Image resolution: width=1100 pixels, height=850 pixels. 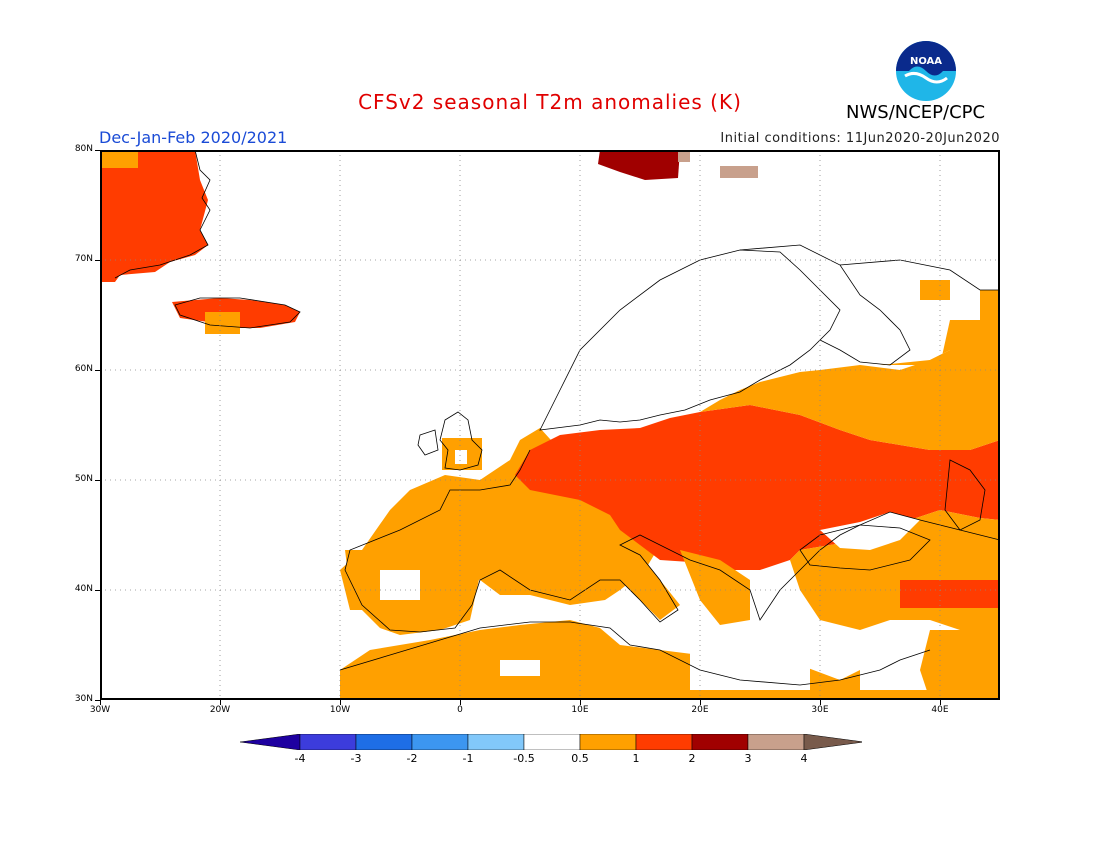 I want to click on legend-level-label: 4, so click(x=804, y=758).